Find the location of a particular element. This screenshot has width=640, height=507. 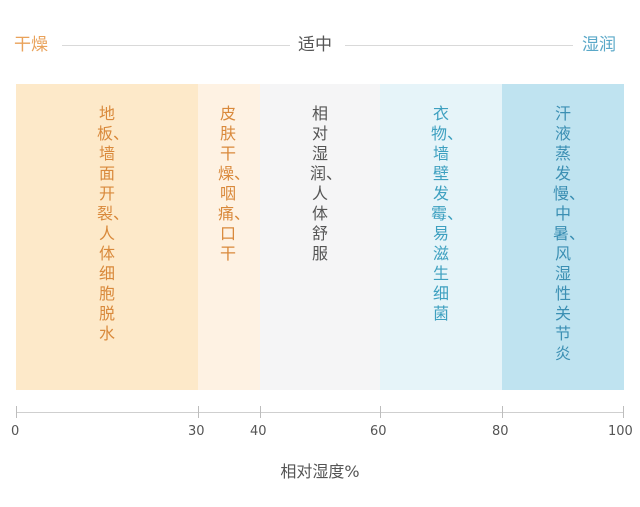

tick-label-40: 40 is located at coordinates (258, 431).